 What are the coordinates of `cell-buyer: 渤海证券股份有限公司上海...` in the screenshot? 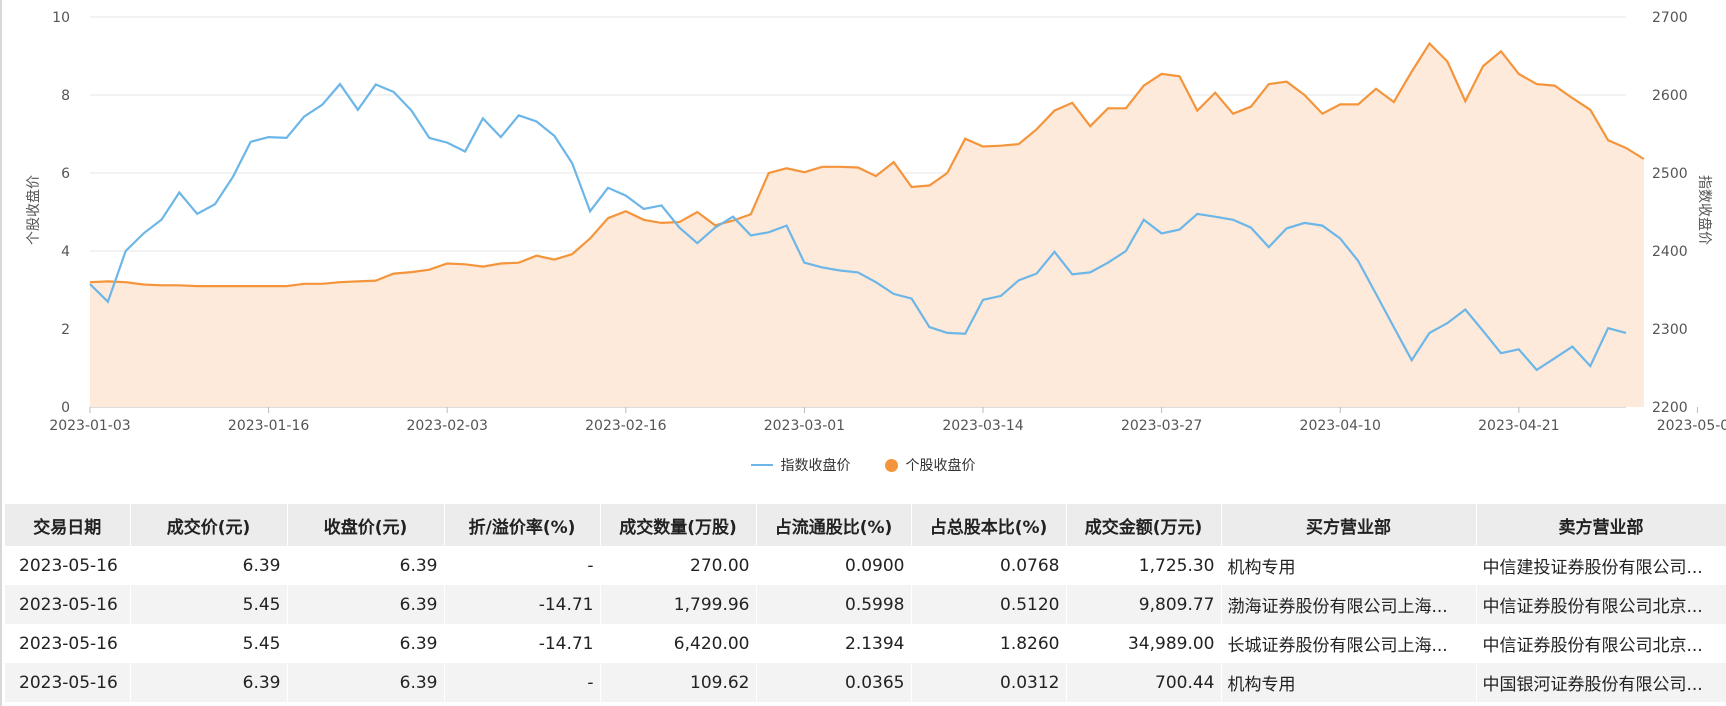 It's located at (1349, 604).